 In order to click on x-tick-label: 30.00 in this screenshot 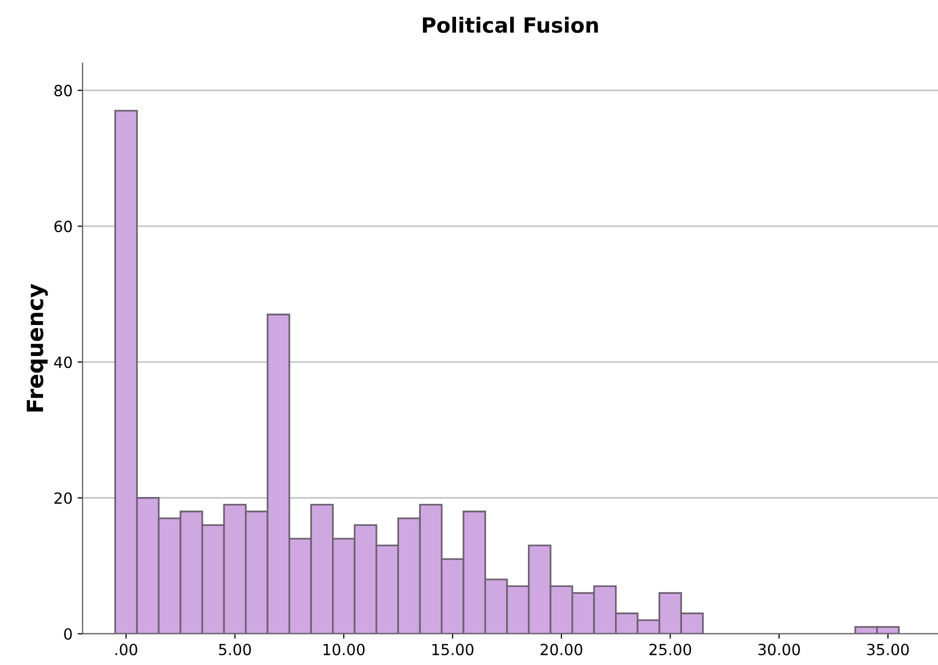, I will do `click(779, 650)`.